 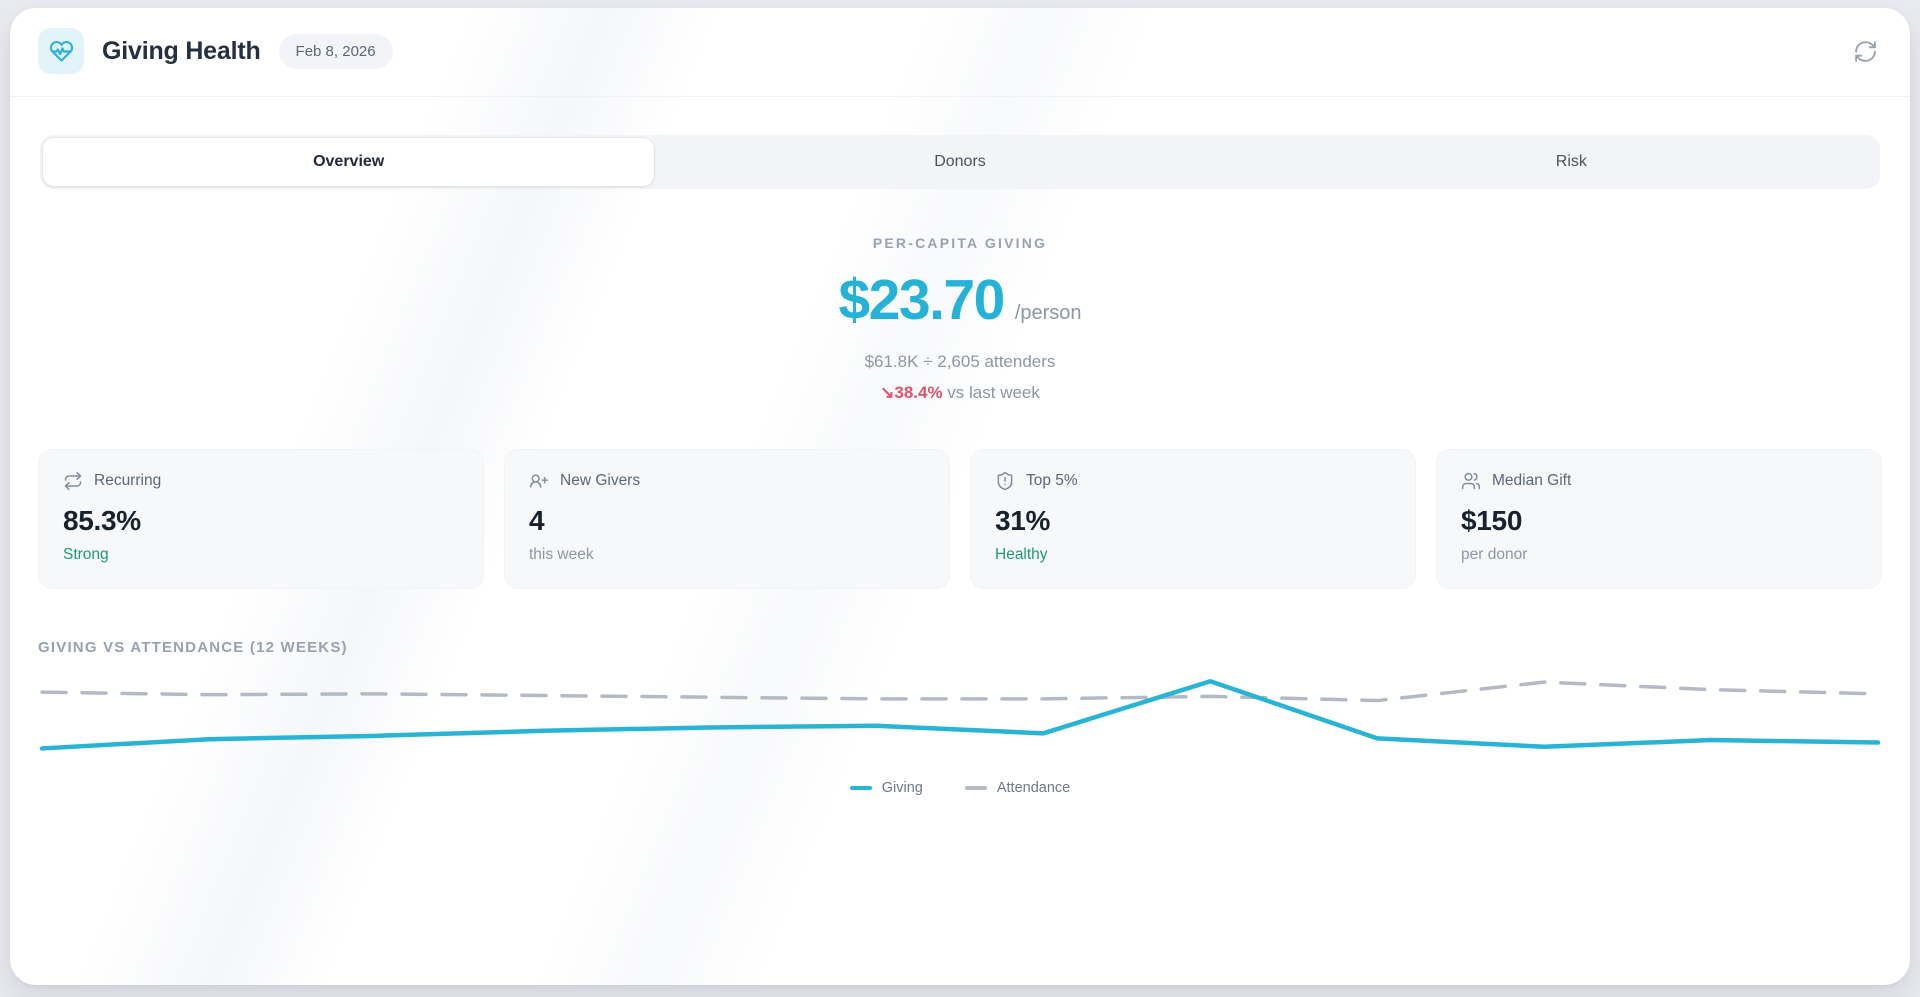 What do you see at coordinates (261, 519) in the screenshot?
I see `stat-card-recurring: Recurring 85.3% Strong` at bounding box center [261, 519].